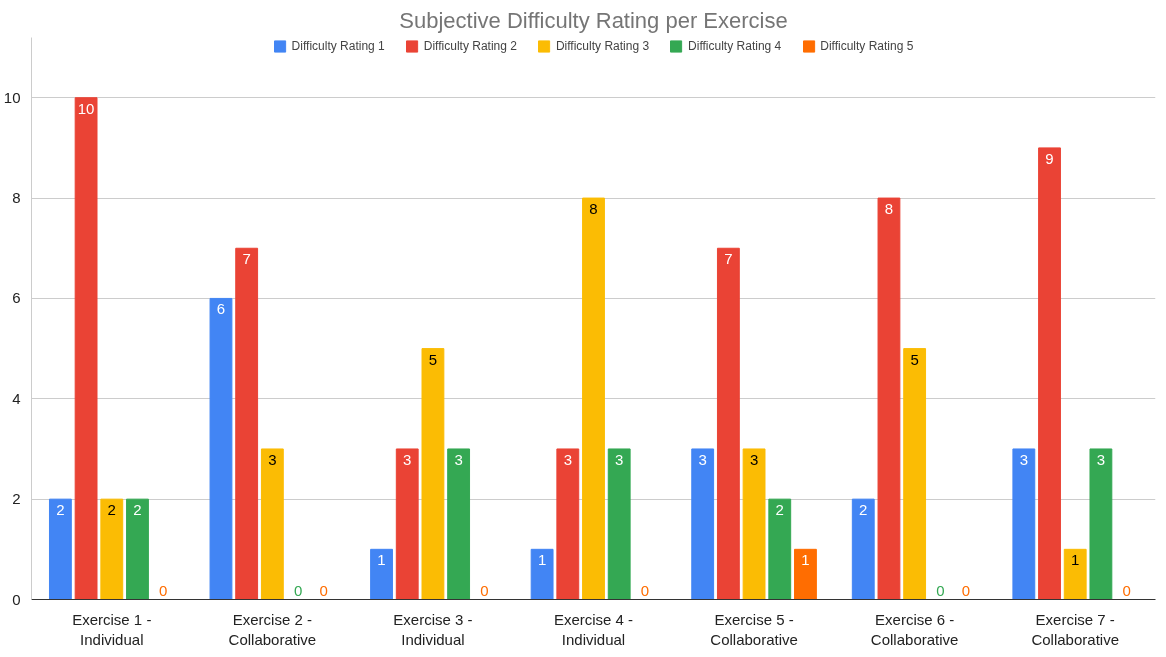 The height and width of the screenshot is (657, 1166). Describe the element at coordinates (86, 108) in the screenshot. I see `data-label: 10` at that location.